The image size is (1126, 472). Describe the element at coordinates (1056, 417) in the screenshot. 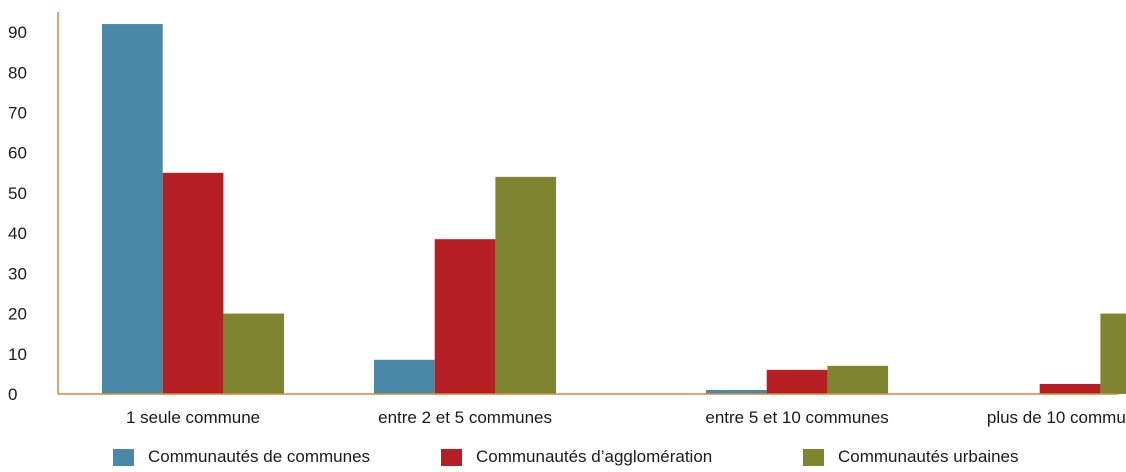

I see `x-tick-label: plus de 10 communes` at that location.